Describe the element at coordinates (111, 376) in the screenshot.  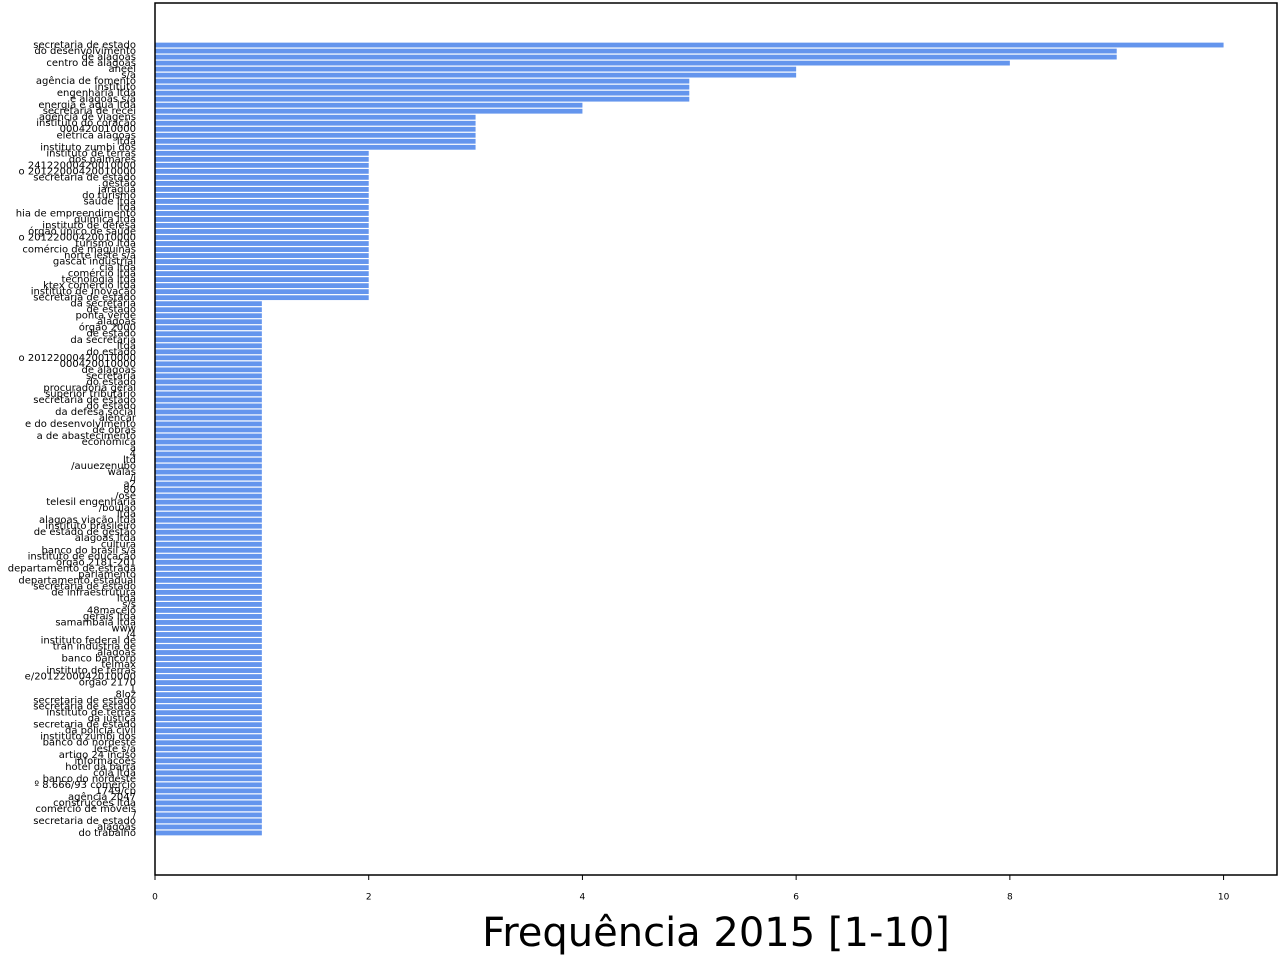
I see `y-tick-label: secretaria` at that location.